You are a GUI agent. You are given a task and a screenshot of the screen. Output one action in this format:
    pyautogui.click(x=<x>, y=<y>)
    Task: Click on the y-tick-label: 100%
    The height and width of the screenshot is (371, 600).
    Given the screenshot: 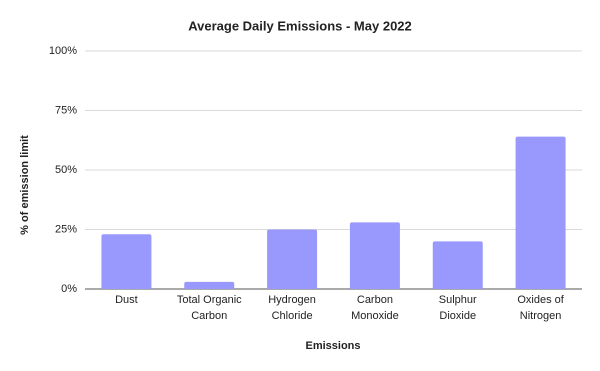 What is the action you would take?
    pyautogui.click(x=63, y=51)
    